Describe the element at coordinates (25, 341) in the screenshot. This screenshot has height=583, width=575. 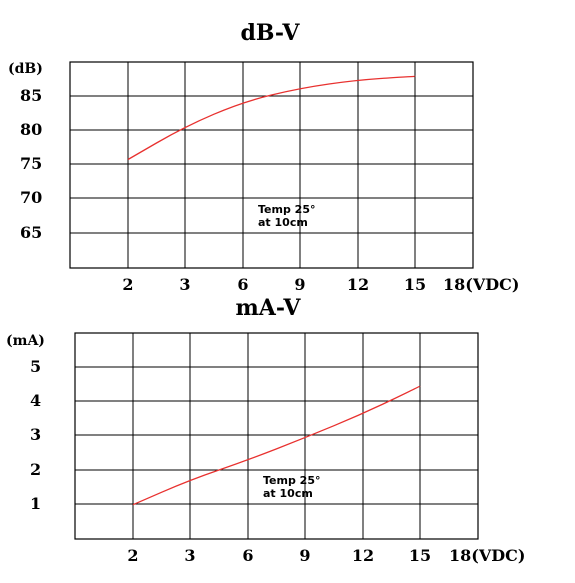
I see `y-axis-unit: (mA)` at that location.